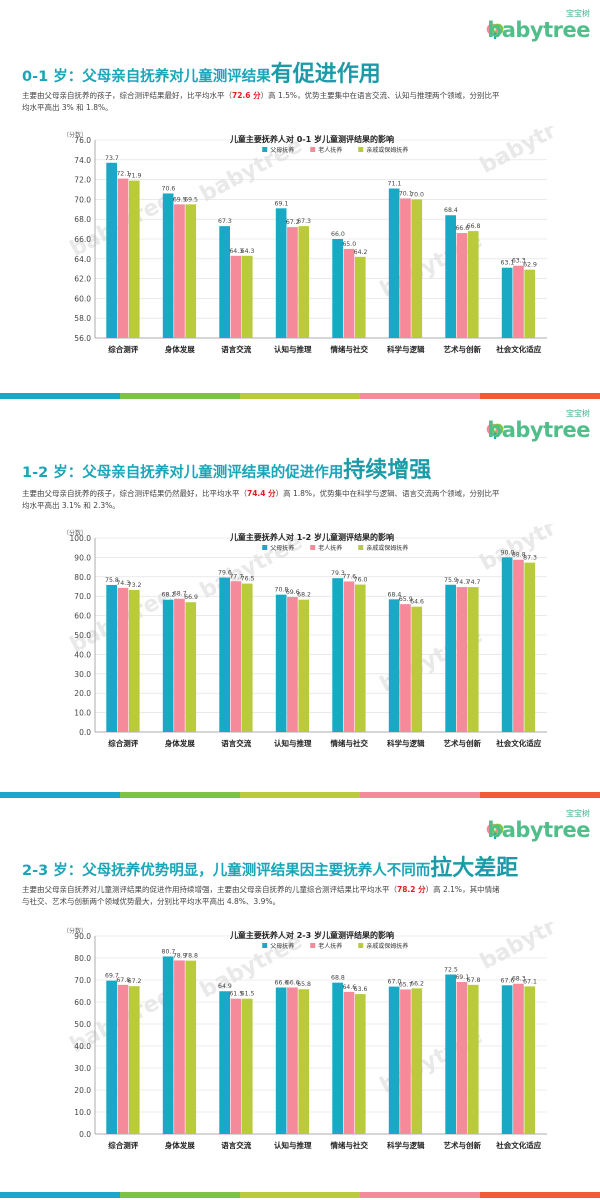 Image resolution: width=600 pixels, height=1200 pixels. What do you see at coordinates (463, 349) in the screenshot?
I see `x-tick-label: 艺术与创新` at bounding box center [463, 349].